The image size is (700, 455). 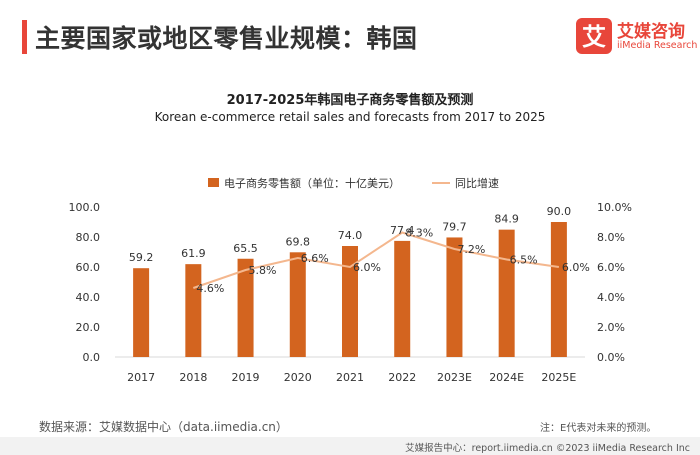 I want to click on y-right-tick-label: 2.0%, so click(x=611, y=327).